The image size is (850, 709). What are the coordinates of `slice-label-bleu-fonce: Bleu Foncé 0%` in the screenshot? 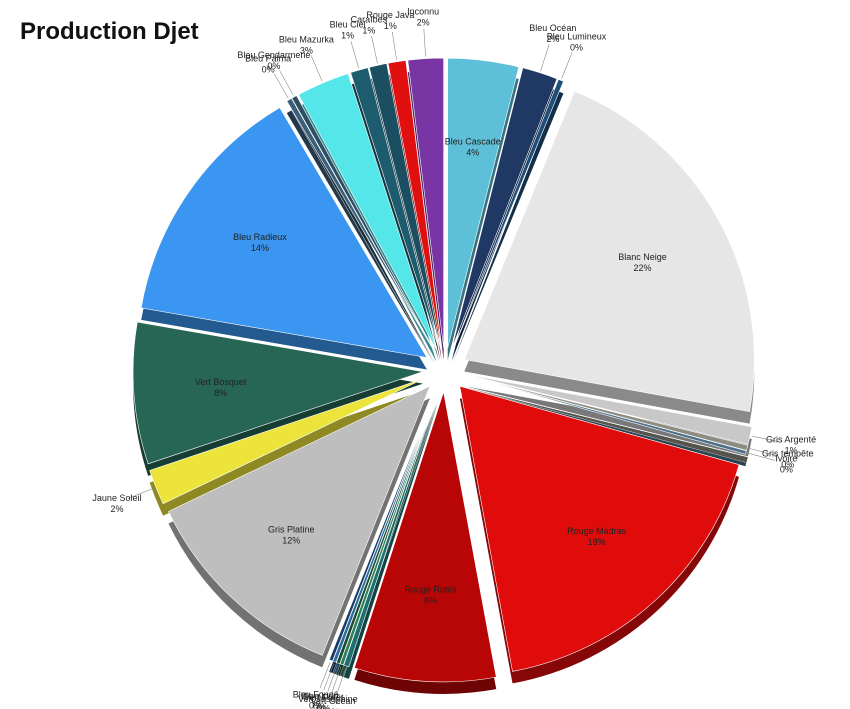 It's located at (316, 699).